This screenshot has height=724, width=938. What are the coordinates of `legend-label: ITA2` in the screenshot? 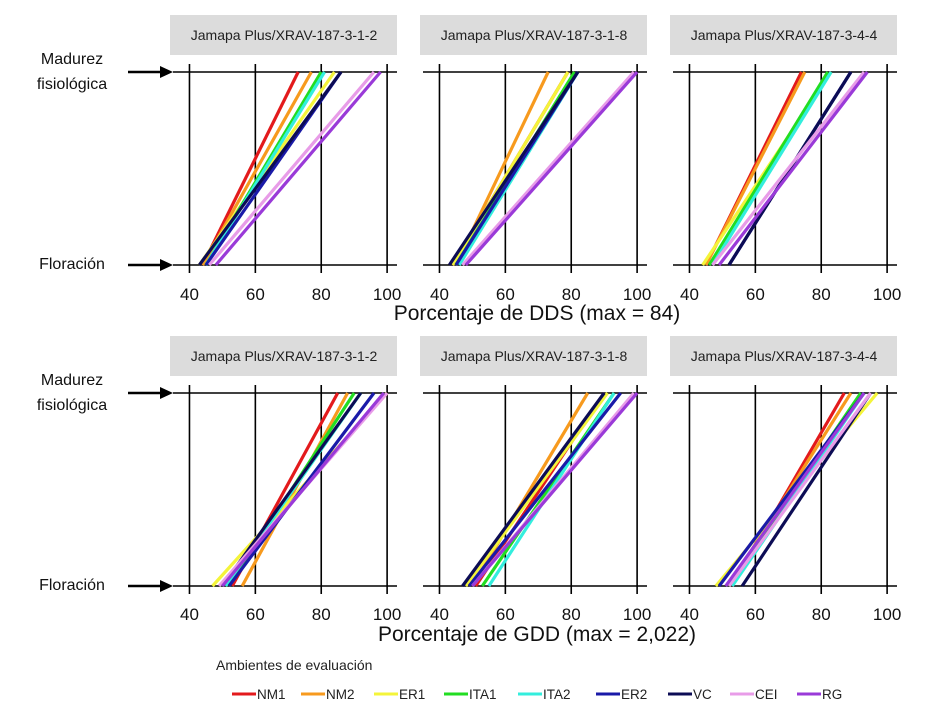 It's located at (557, 694).